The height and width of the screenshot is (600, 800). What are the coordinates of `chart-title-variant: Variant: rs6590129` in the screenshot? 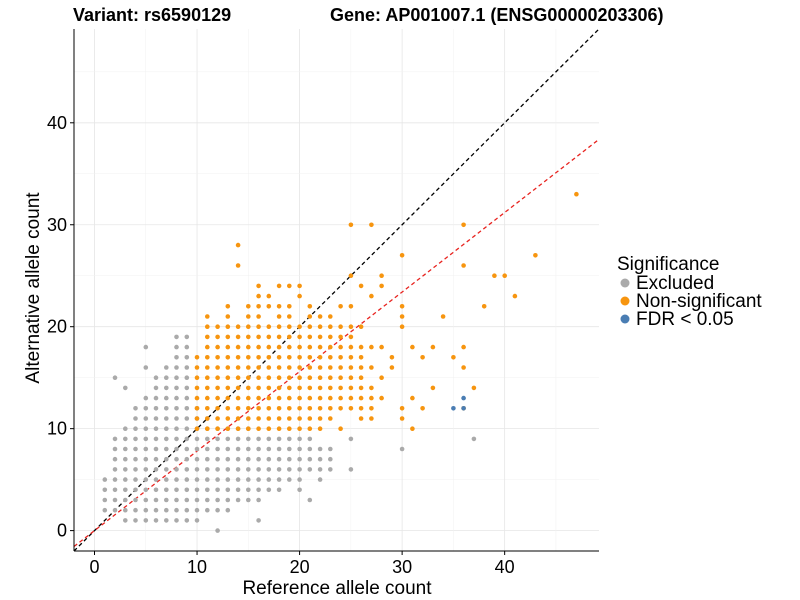 It's located at (152, 15).